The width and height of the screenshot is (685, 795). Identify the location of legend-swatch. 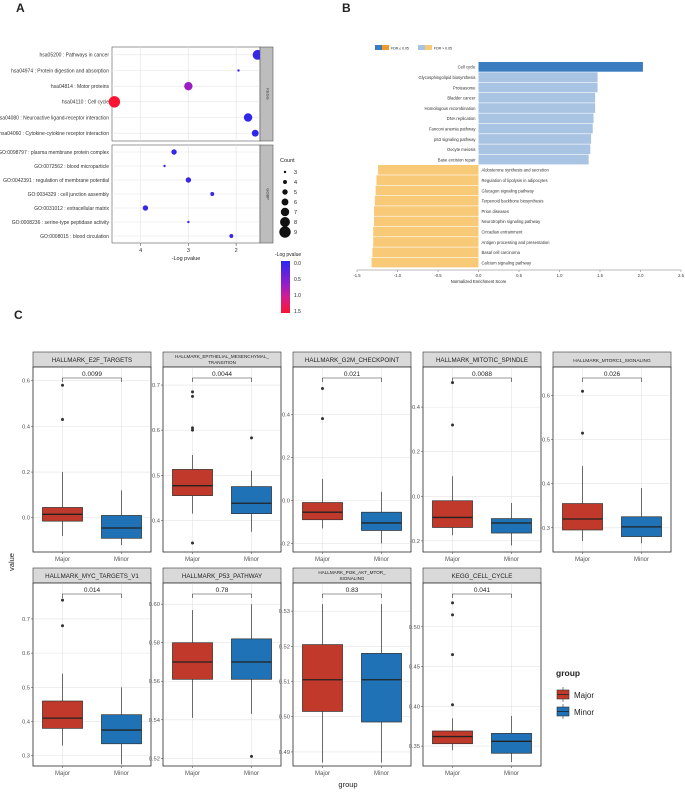
(421, 47).